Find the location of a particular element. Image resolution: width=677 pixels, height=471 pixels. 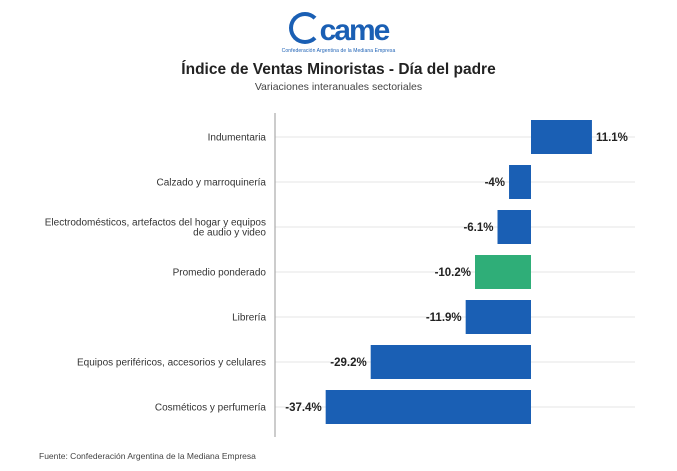

category-label: Librería is located at coordinates (249, 318).